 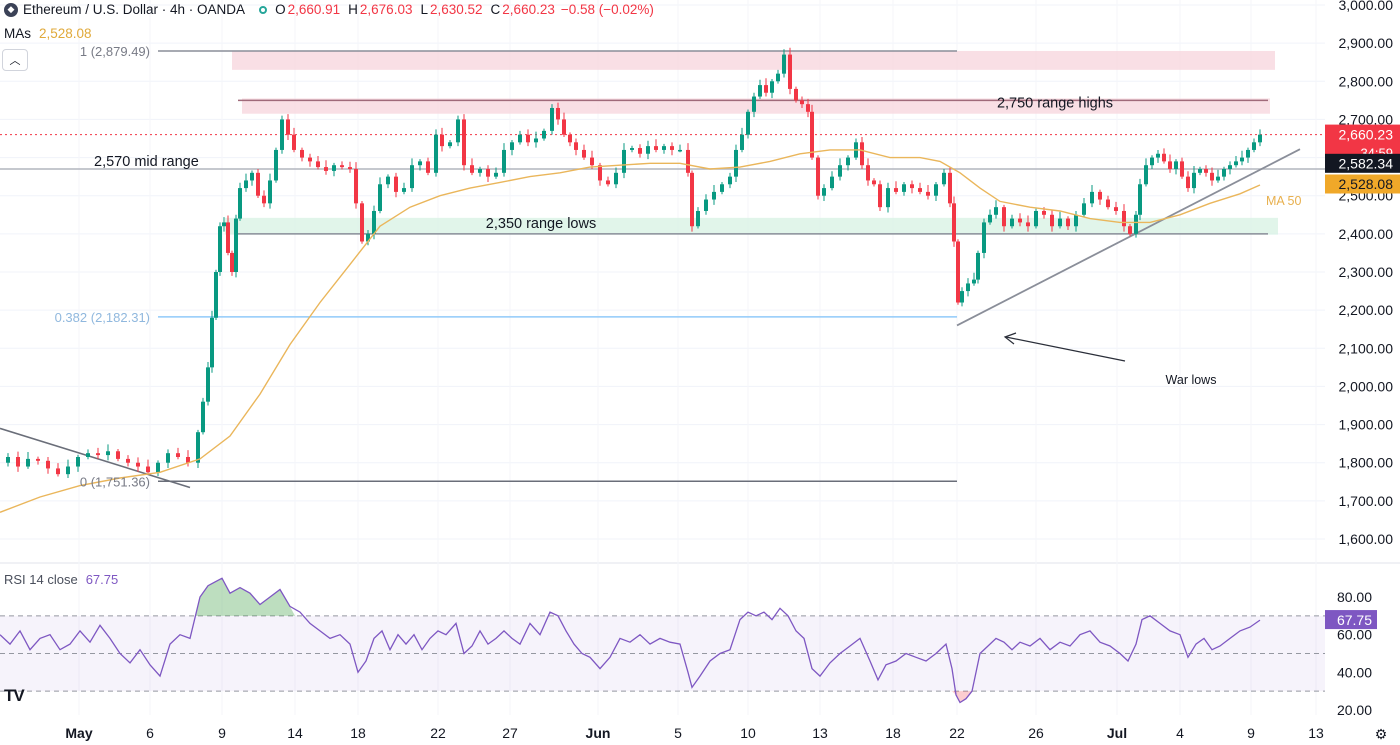 What do you see at coordinates (1180, 733) in the screenshot?
I see `time-tick-label: 4` at bounding box center [1180, 733].